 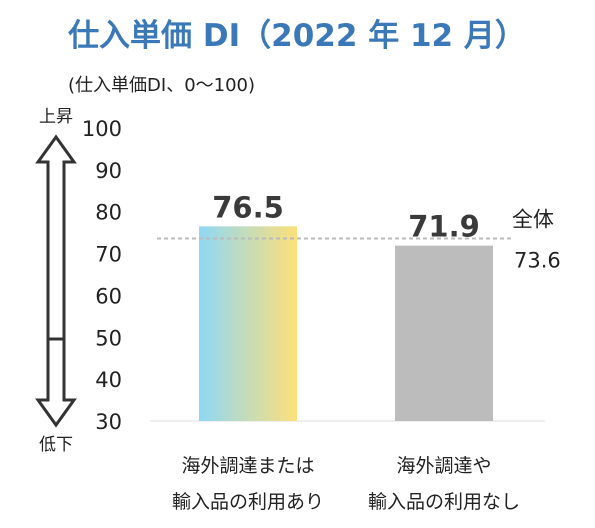 What do you see at coordinates (56, 445) in the screenshot?
I see `arrow-bottom-label: 低下` at bounding box center [56, 445].